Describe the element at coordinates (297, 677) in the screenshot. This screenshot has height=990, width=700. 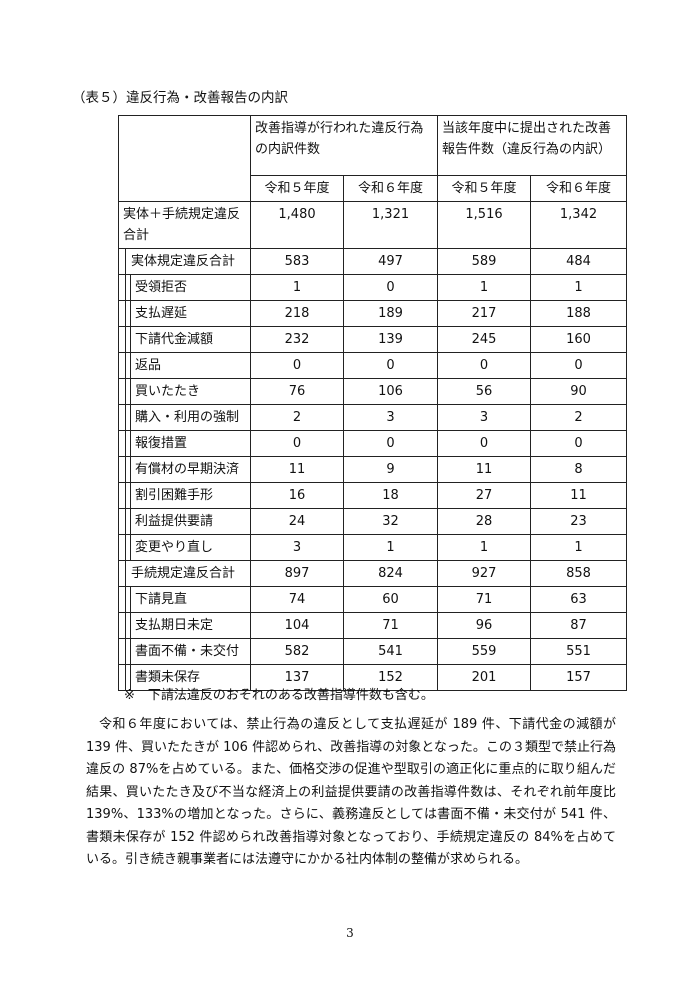
I see `value-cell: 137` at that location.